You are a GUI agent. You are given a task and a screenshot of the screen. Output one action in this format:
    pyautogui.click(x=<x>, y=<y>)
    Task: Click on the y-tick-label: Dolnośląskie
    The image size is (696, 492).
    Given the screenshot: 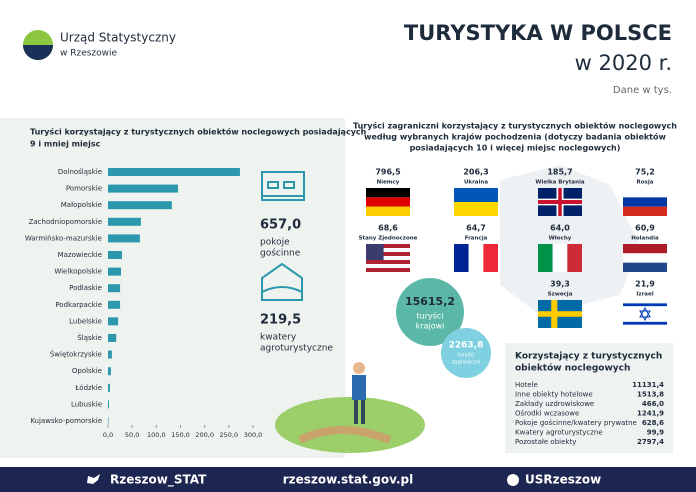 What is the action you would take?
    pyautogui.click(x=80, y=172)
    